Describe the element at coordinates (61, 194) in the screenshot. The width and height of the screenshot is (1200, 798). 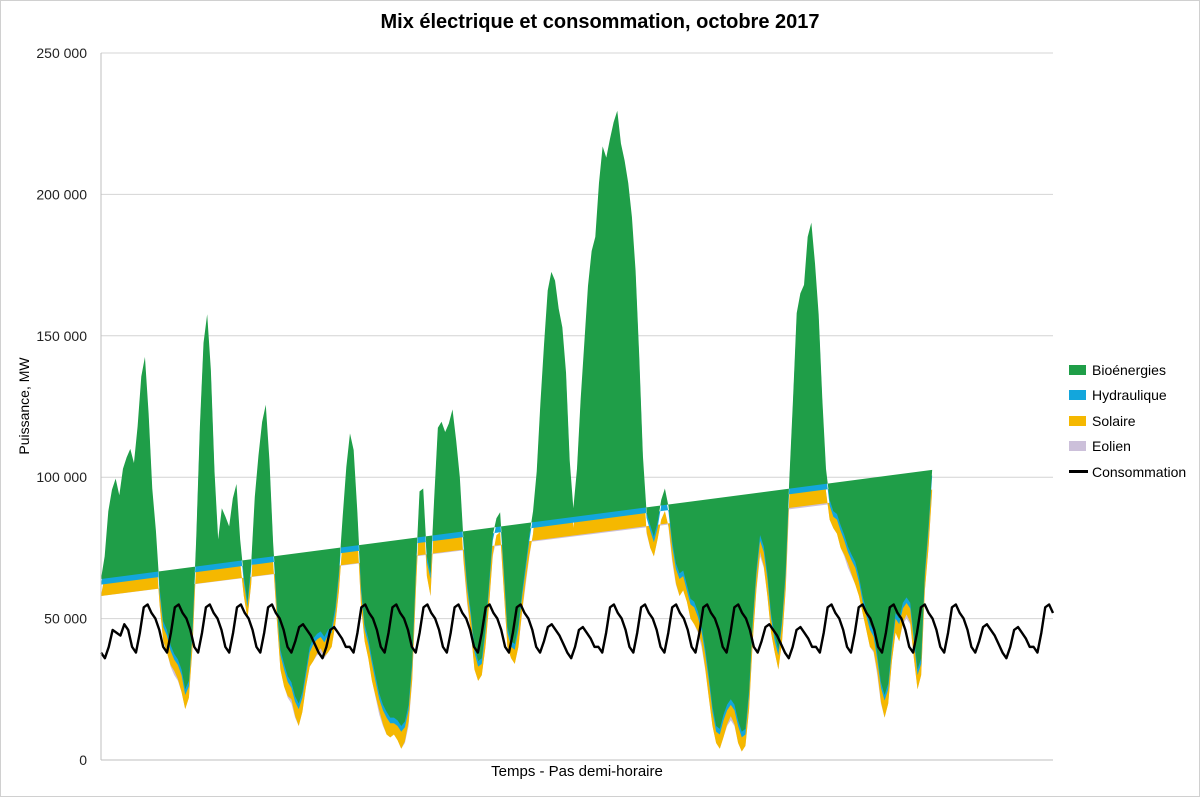
I see `y-tick-label-4: 200 000` at that location.